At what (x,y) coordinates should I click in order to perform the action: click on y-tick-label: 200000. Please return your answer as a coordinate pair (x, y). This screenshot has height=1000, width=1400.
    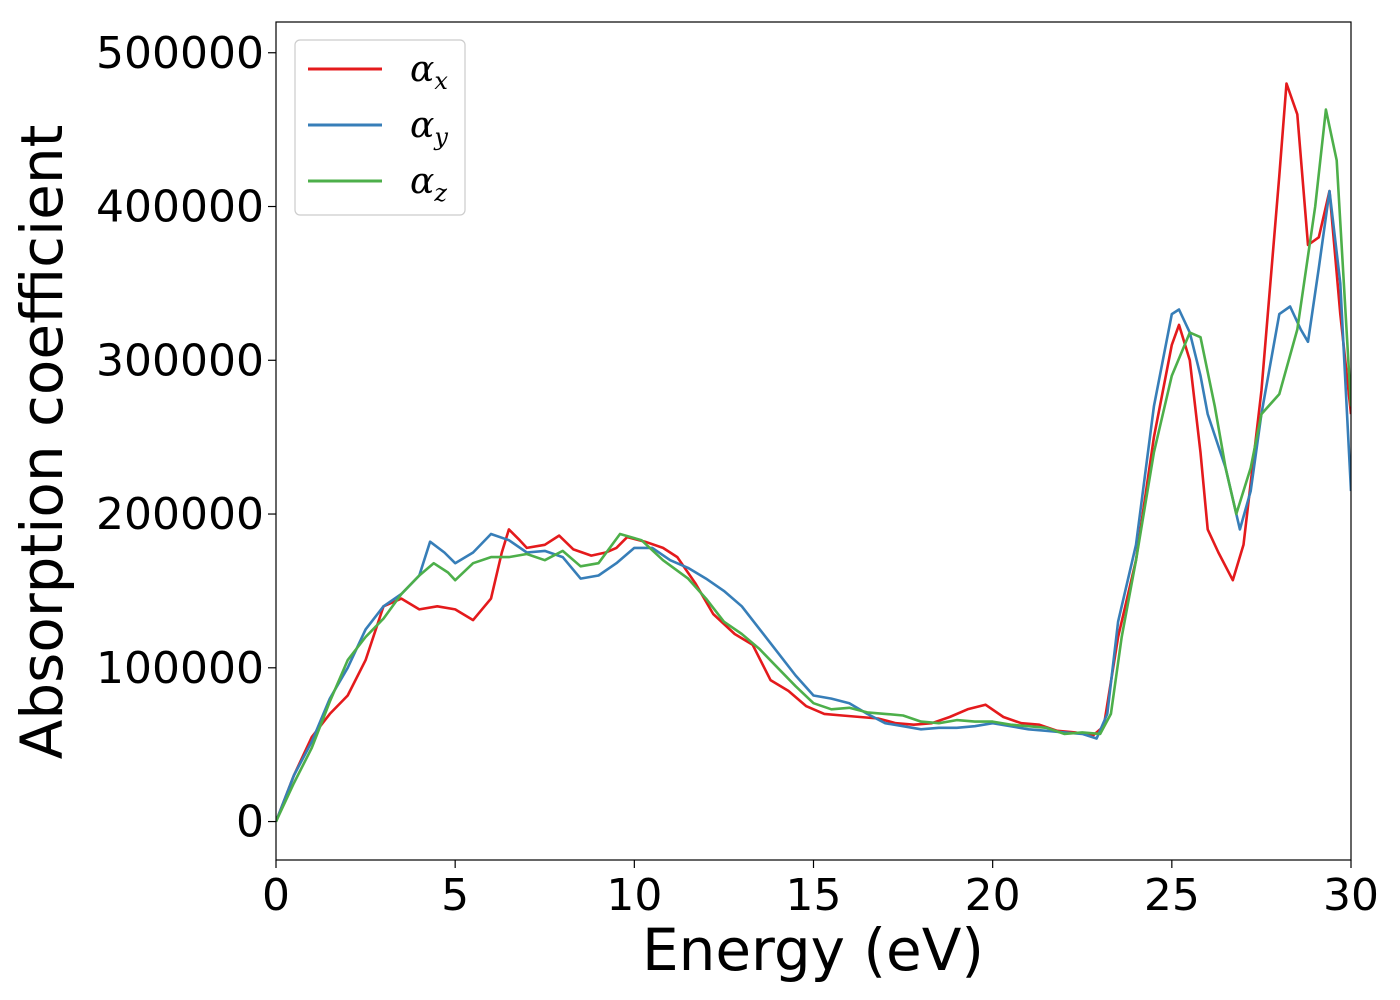
    Looking at the image, I should click on (180, 514).